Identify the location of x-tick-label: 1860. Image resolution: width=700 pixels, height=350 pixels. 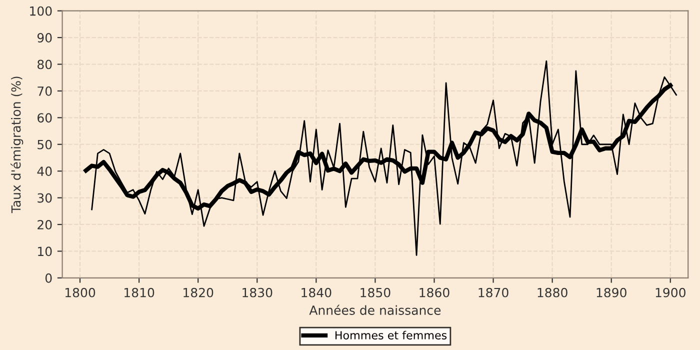
(435, 293).